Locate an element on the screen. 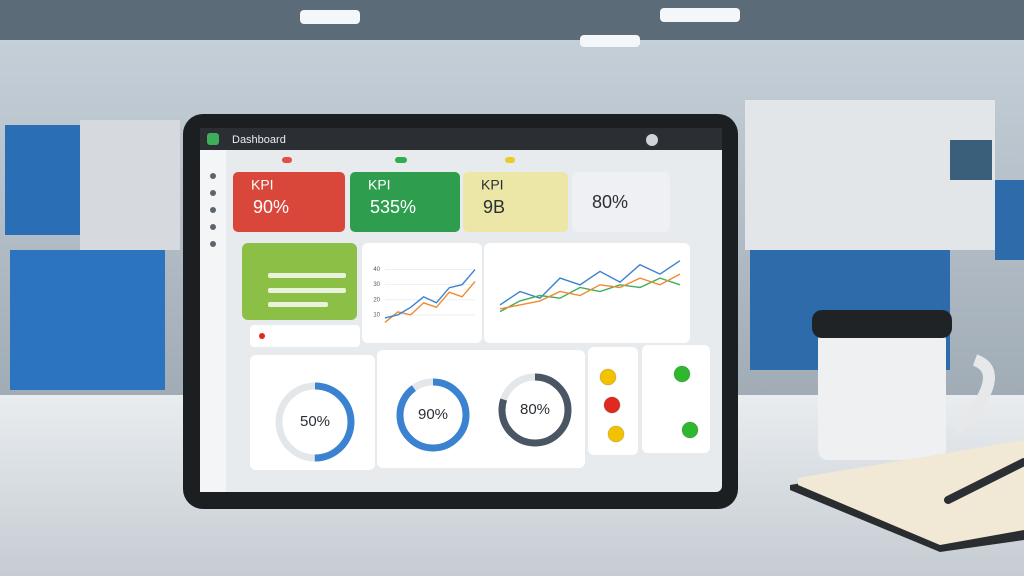 The image size is (1024, 576). pen is located at coordinates (984, 481).